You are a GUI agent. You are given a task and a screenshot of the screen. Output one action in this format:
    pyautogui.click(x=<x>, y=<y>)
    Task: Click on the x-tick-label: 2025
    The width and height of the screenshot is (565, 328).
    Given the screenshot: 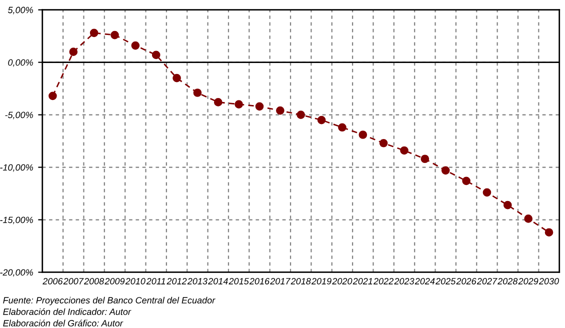 What is the action you would take?
    pyautogui.click(x=446, y=281)
    